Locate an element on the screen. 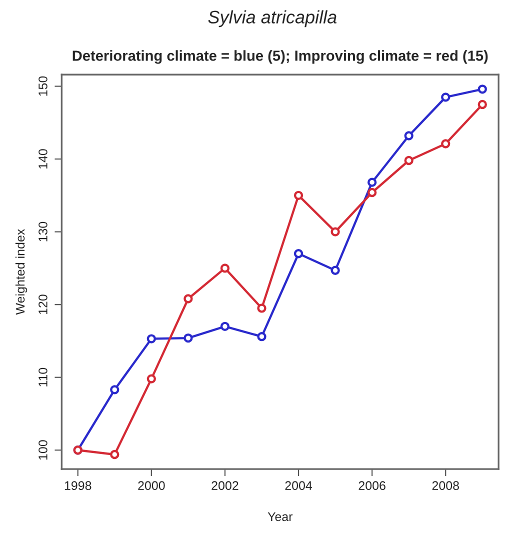 The width and height of the screenshot is (514, 533). chart-subtitle: Deteriorating climate = blue (5); Improving climate = red (15) is located at coordinates (280, 57).